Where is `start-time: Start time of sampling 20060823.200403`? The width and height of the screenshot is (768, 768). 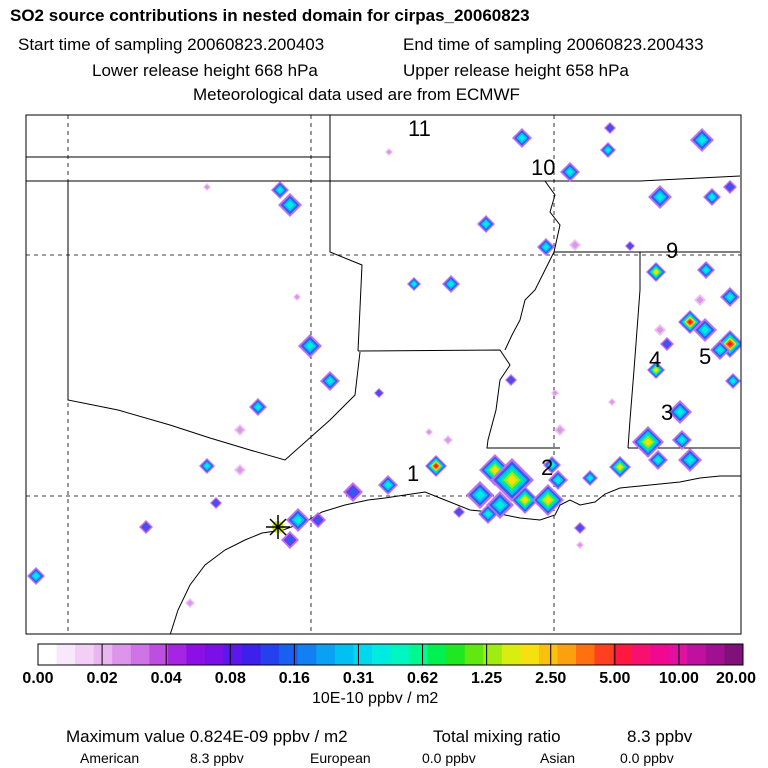
start-time: Start time of sampling 20060823.200403 is located at coordinates (171, 44).